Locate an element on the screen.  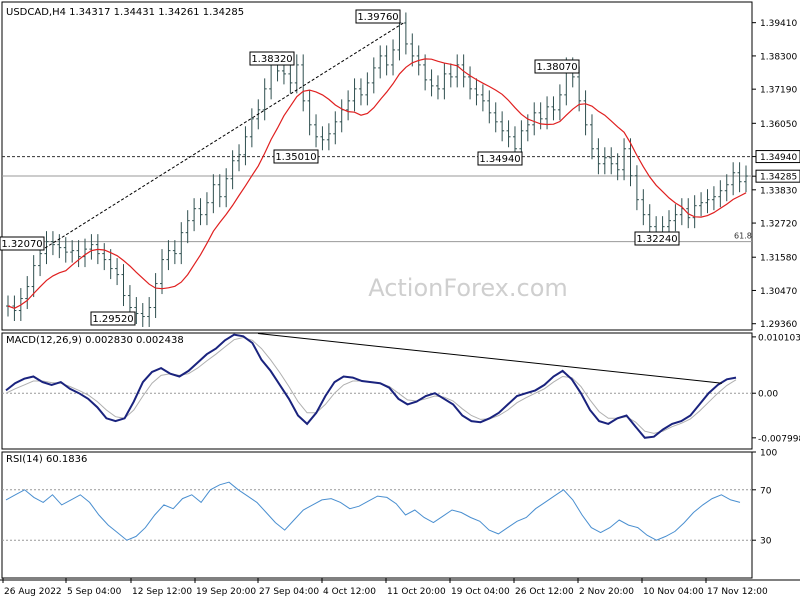
svg-text: 1.38070 is located at coordinates (556, 67).